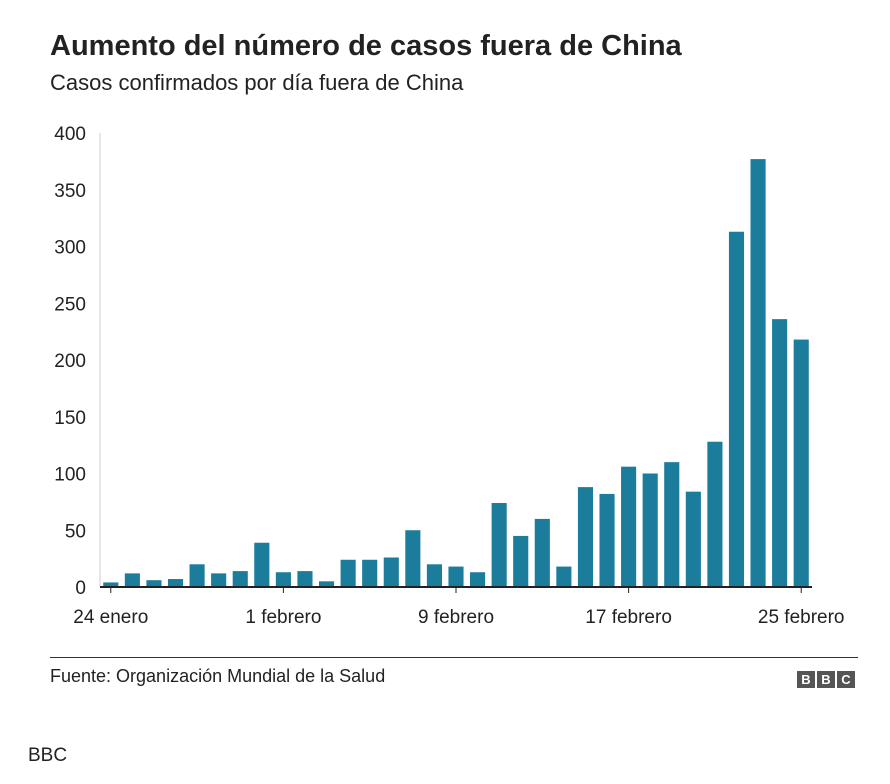 The image size is (890, 784). Describe the element at coordinates (257, 82) in the screenshot. I see `chart-subtitle: Casos confirmados por día fuera de China` at that location.